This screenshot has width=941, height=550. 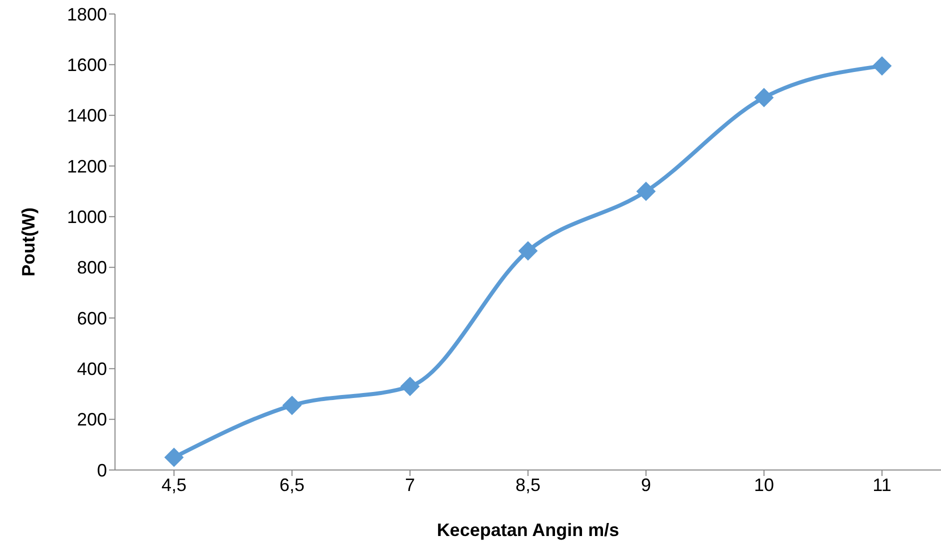 I want to click on y-axis-title: Pout(W), so click(x=28, y=242).